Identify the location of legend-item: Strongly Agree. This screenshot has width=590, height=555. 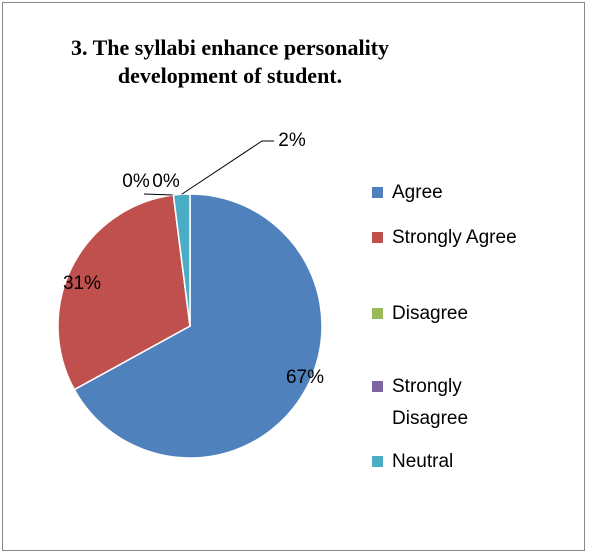
(452, 238).